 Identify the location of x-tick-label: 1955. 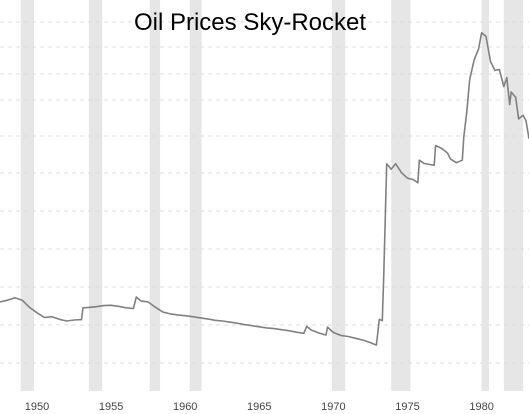
(111, 407).